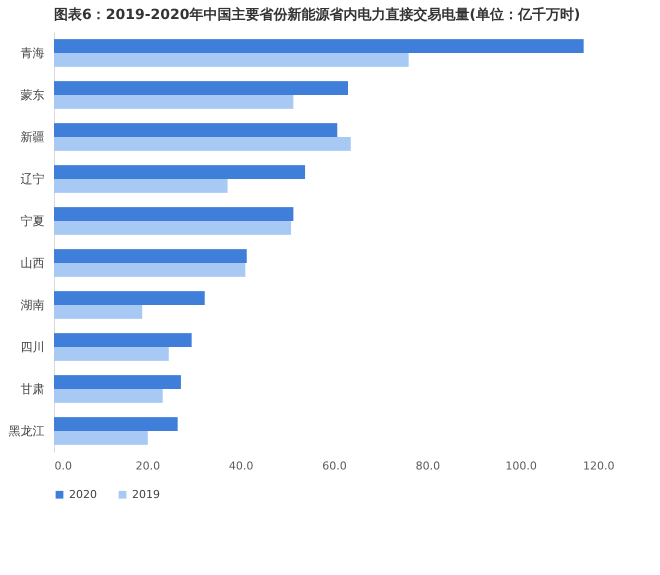  Describe the element at coordinates (32, 95) in the screenshot. I see `y-tick-label: 蒙东` at that location.